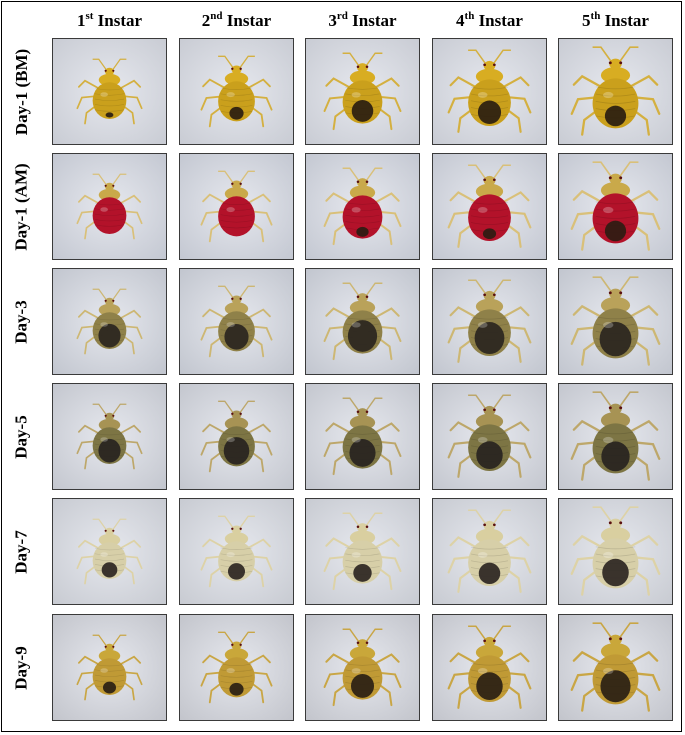  I want to click on row-label-5: Day-7, so click(22, 551).